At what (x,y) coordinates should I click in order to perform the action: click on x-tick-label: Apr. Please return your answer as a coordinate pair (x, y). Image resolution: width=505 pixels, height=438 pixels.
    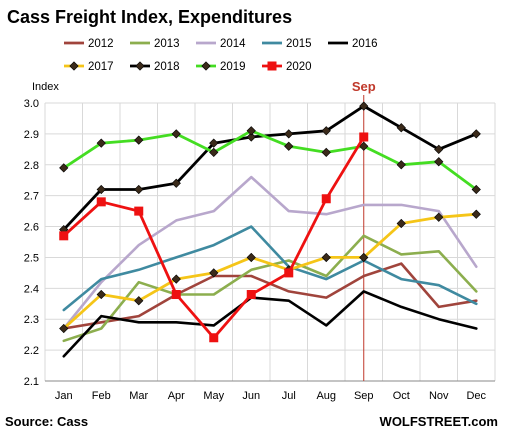
    Looking at the image, I should click on (176, 396).